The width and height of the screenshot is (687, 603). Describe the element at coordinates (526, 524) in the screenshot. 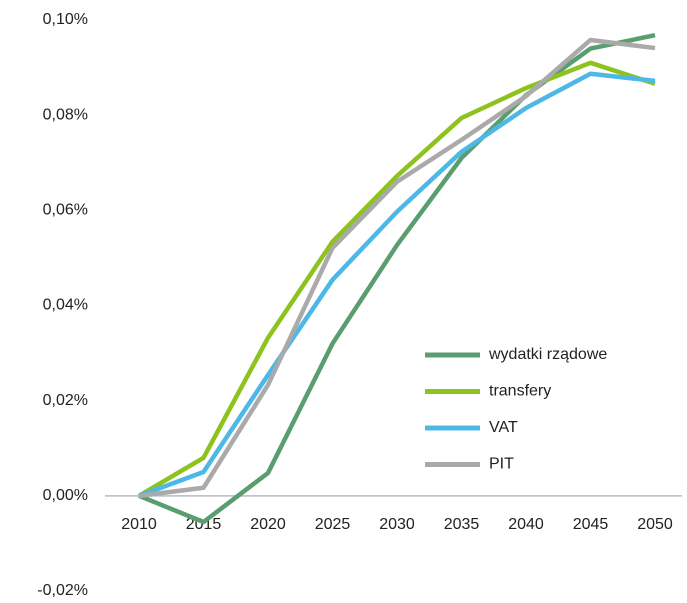

I see `x-tick-label: 2040` at that location.